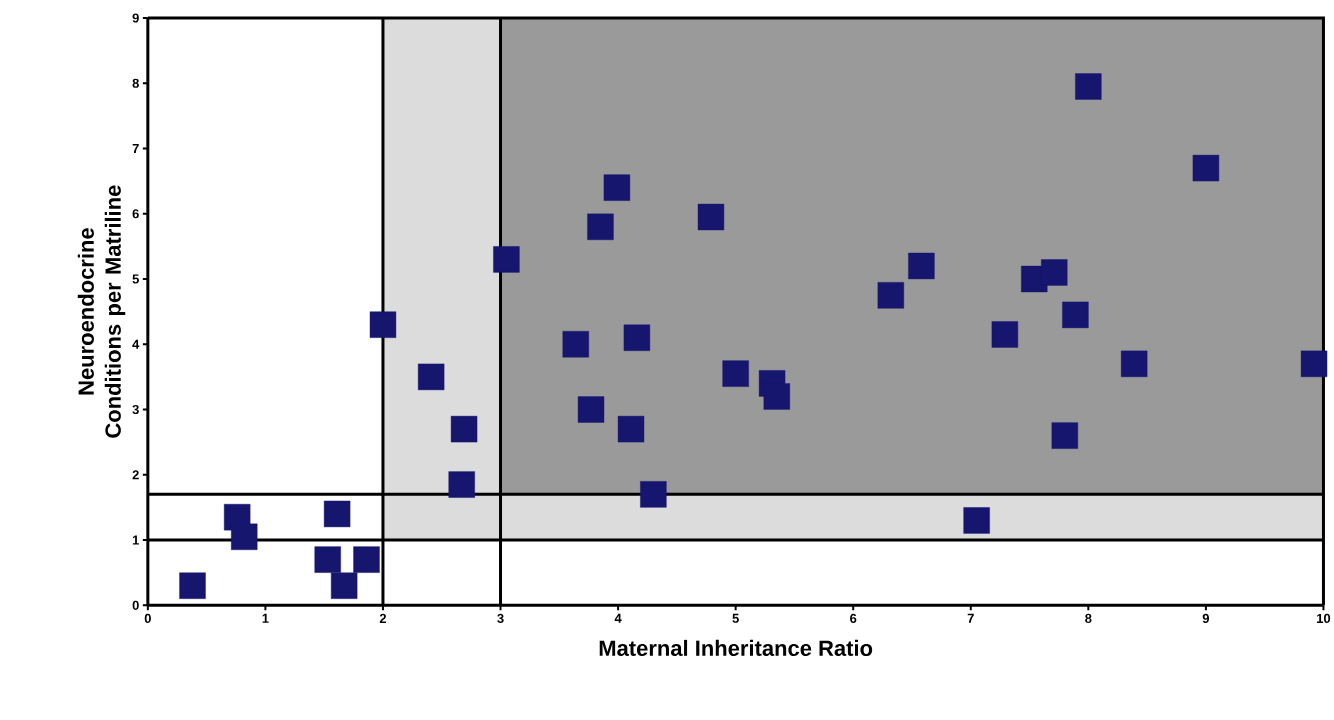  Describe the element at coordinates (135, 18) in the screenshot. I see `y-tick-label: 9` at that location.